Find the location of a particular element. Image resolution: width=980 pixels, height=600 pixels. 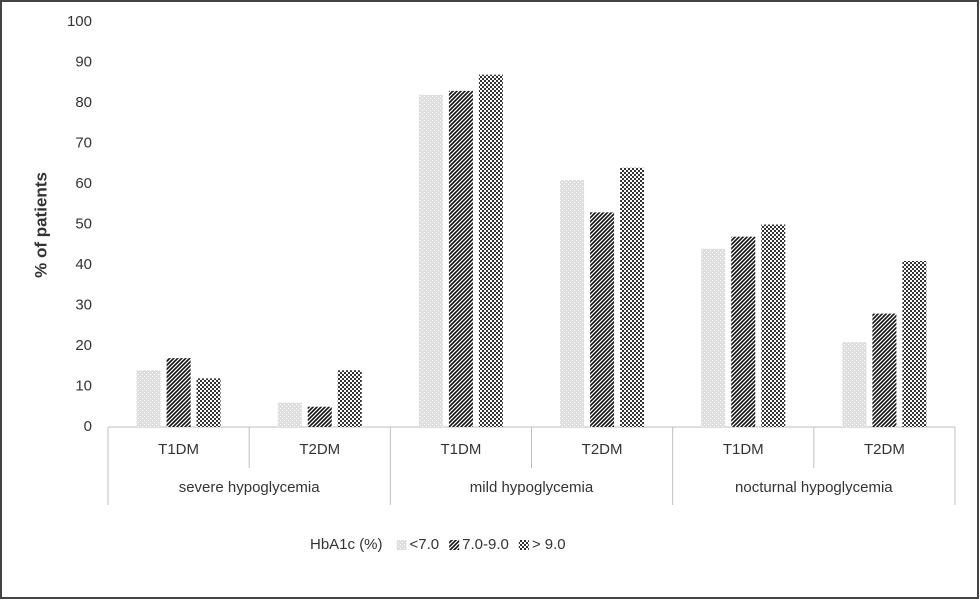

group-label: nocturnal hypoglycemia is located at coordinates (814, 487).